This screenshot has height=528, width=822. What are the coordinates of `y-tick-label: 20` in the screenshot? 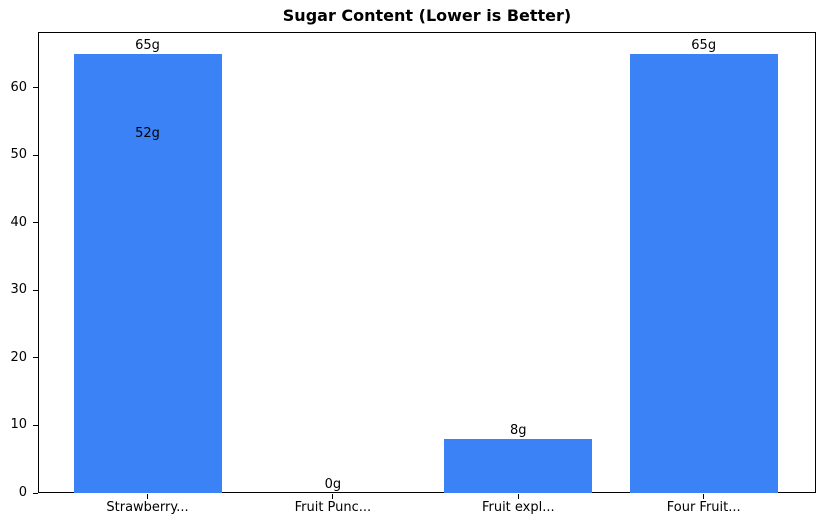 It's located at (18, 357).